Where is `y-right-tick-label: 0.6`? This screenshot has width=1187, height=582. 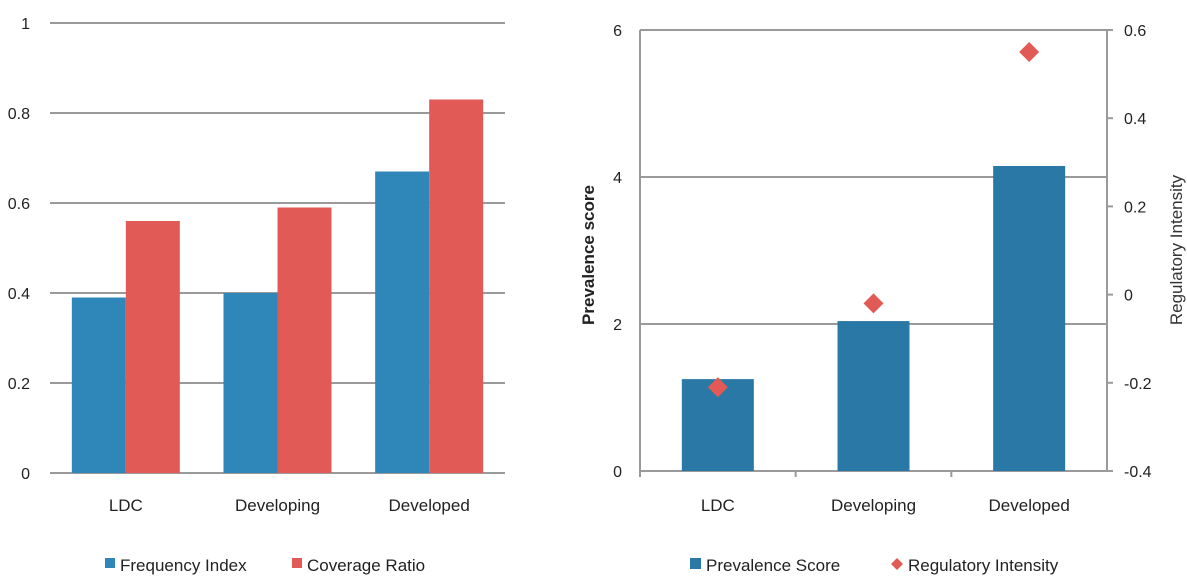
y-right-tick-label: 0.6 is located at coordinates (1135, 31).